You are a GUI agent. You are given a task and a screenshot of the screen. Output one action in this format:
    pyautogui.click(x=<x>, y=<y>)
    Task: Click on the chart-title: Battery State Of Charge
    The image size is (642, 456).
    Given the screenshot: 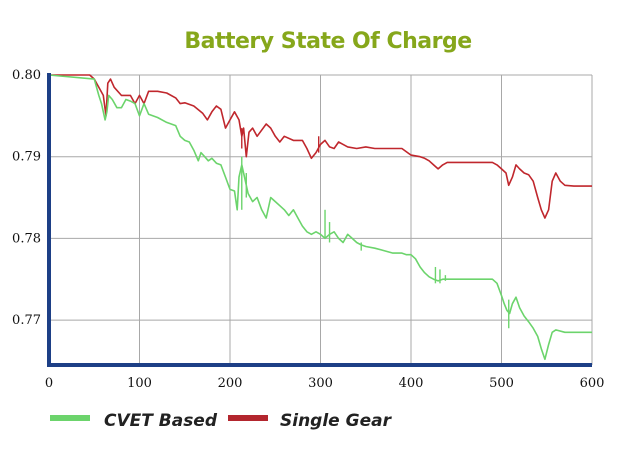 What is the action you would take?
    pyautogui.click(x=327, y=41)
    